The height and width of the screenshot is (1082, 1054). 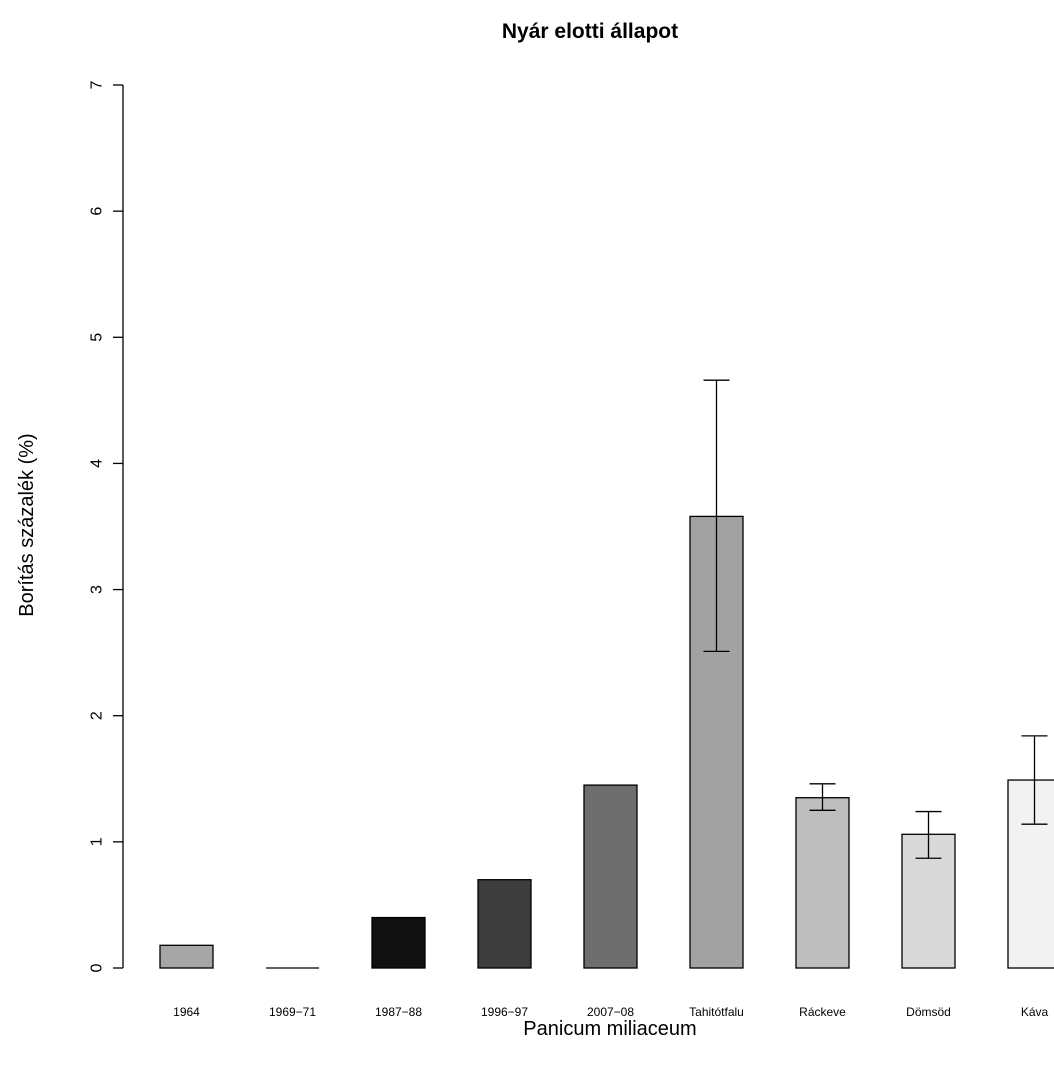 I want to click on x-tick-label: 1969−71, so click(x=292, y=1012).